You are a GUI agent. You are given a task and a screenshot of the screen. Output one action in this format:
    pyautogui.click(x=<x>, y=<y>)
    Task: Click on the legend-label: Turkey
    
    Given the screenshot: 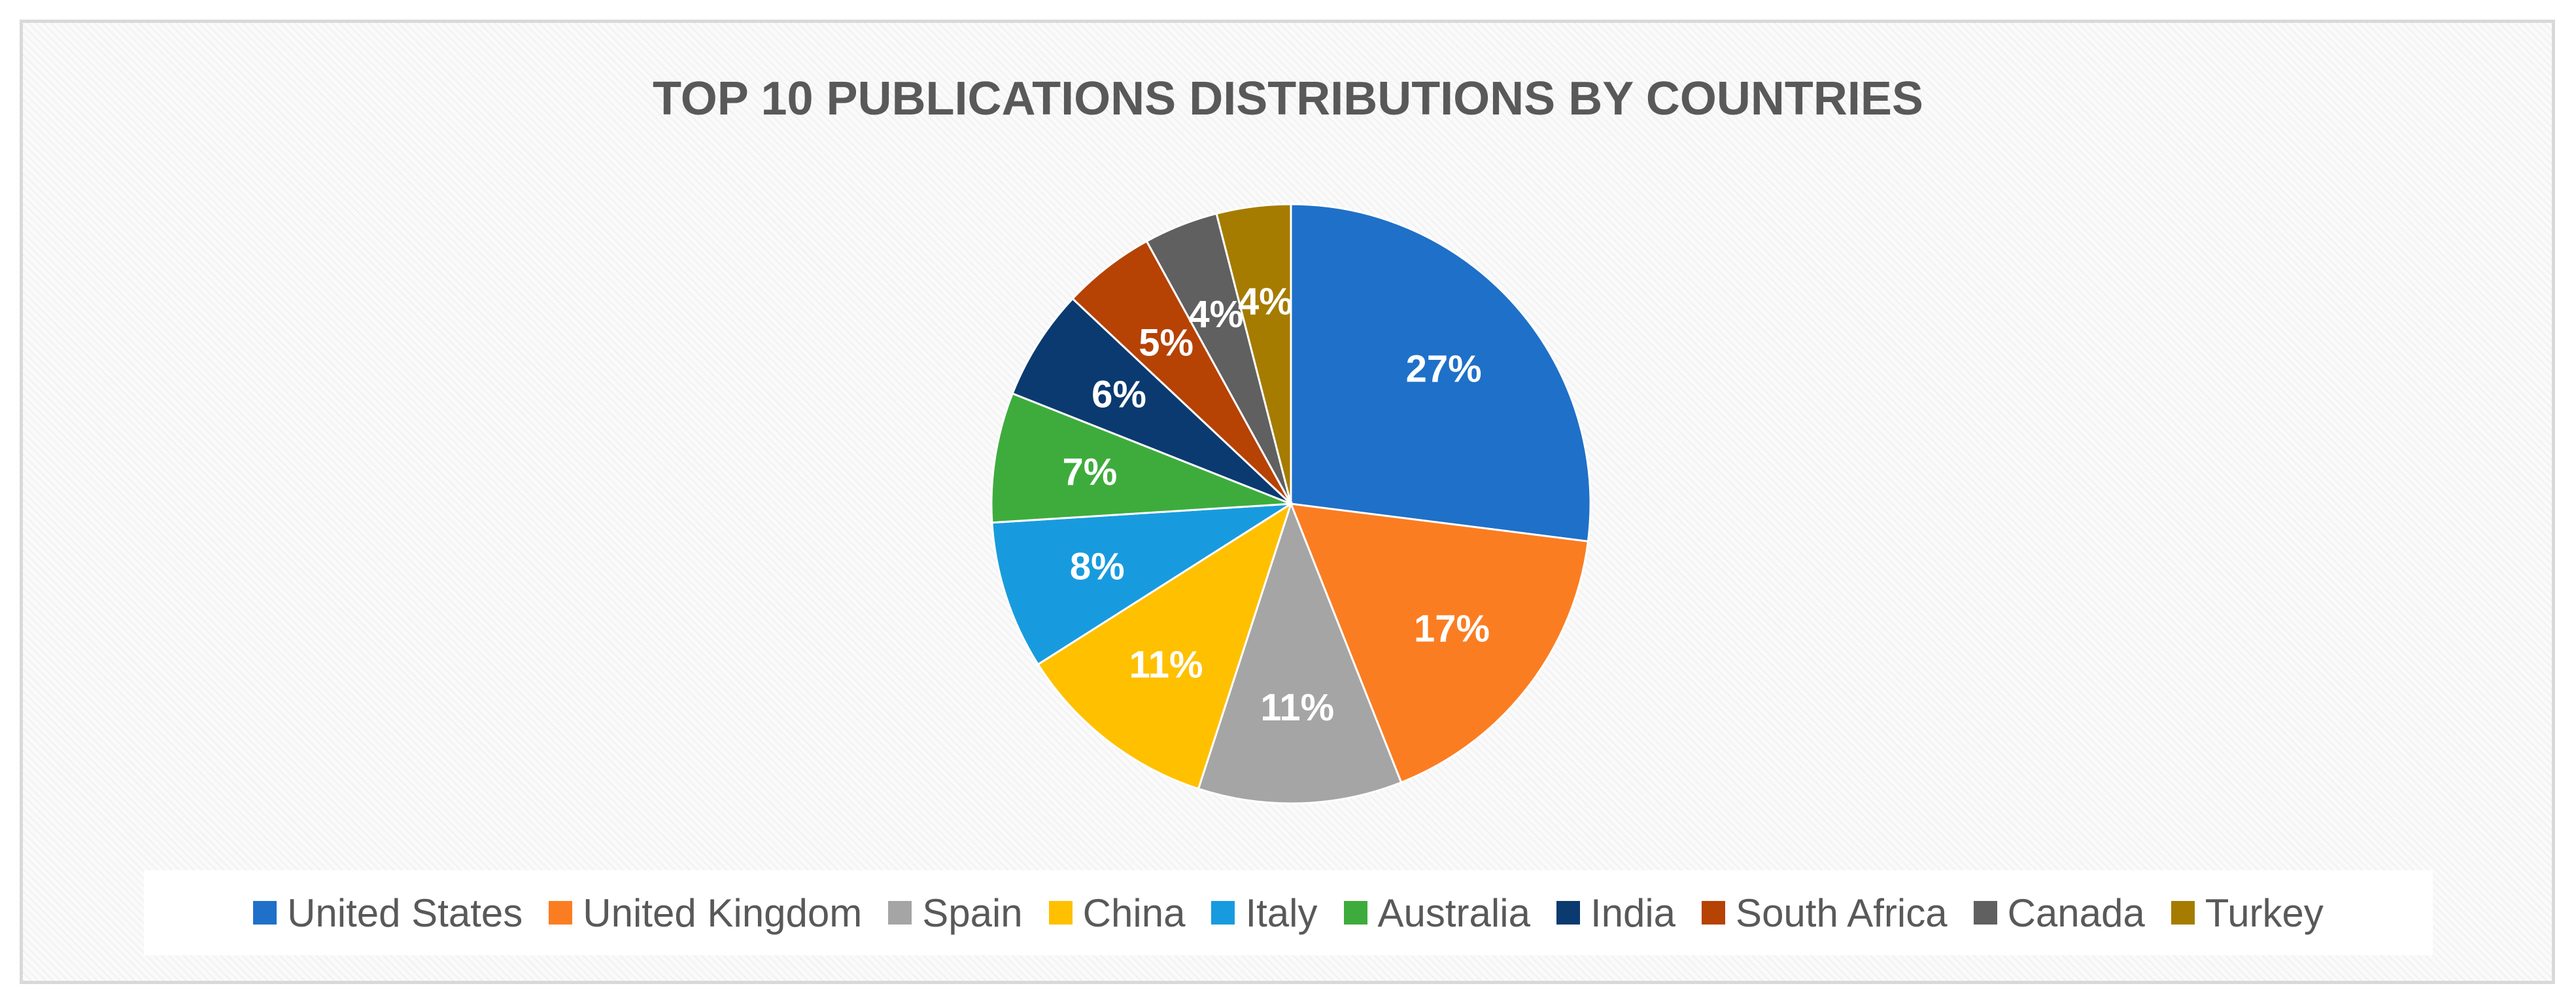 What is the action you would take?
    pyautogui.click(x=2265, y=912)
    